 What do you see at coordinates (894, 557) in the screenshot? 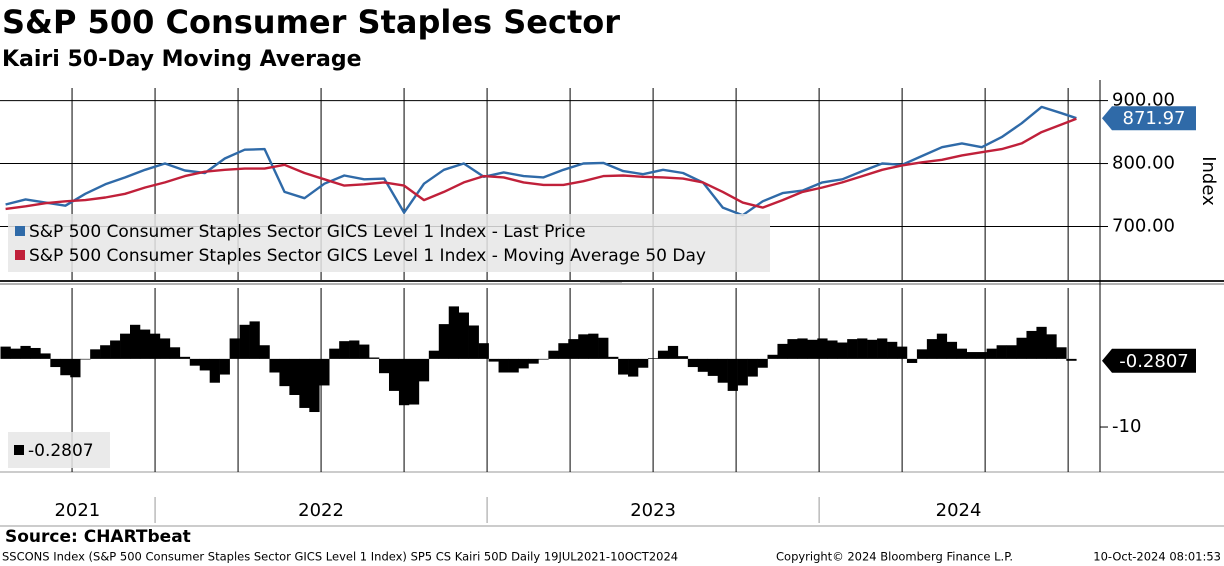
I see `copyright: Copyright© 2024 Bloomberg Finance L.P.` at bounding box center [894, 557].